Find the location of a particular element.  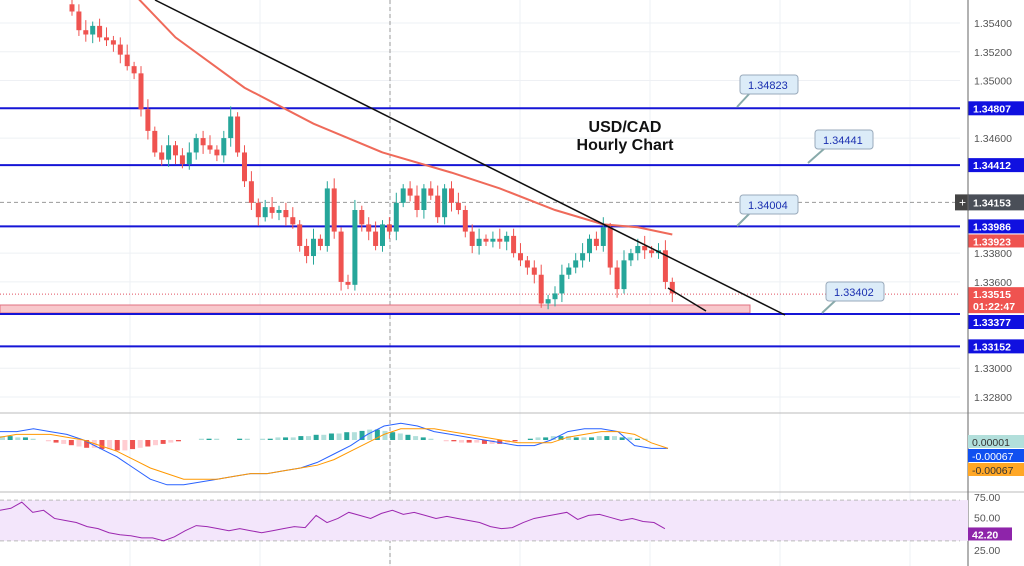

support-zone is located at coordinates (375, 309).